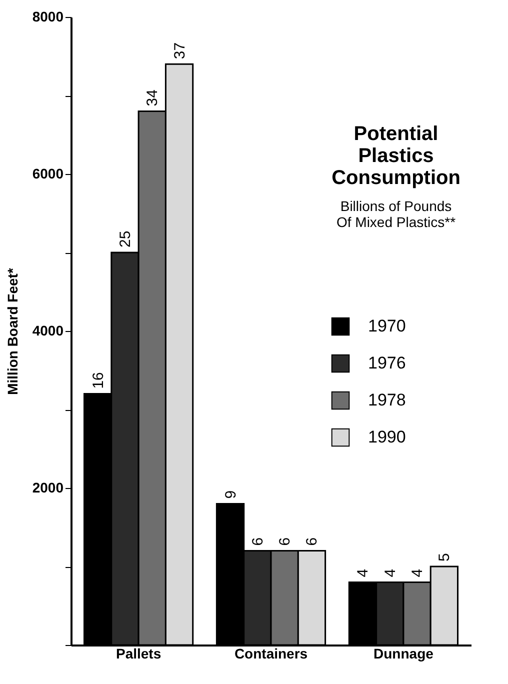  Describe the element at coordinates (387, 400) in the screenshot. I see `legend-label: 1978` at that location.